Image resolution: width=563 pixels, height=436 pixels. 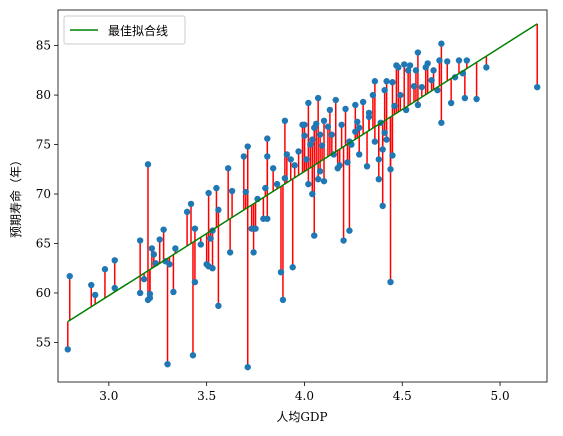 I want to click on y-axis: 55 60 65 70 75 80 85, so click(x=47, y=194).